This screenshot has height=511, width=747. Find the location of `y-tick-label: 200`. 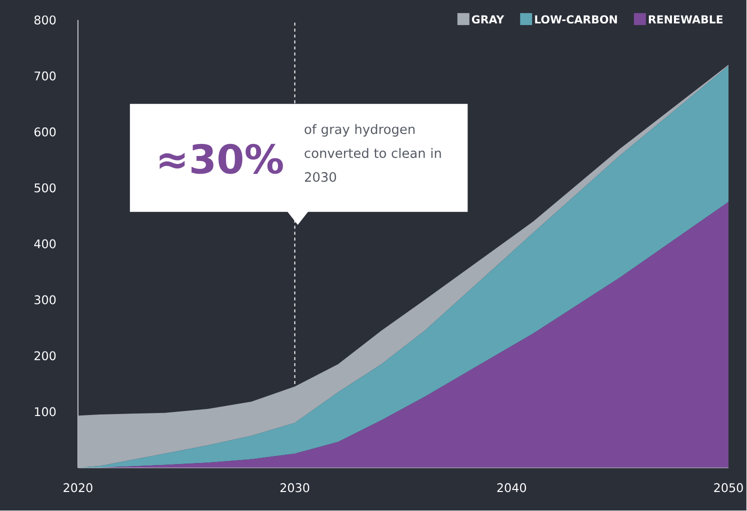

y-tick-label: 200 is located at coordinates (45, 355).